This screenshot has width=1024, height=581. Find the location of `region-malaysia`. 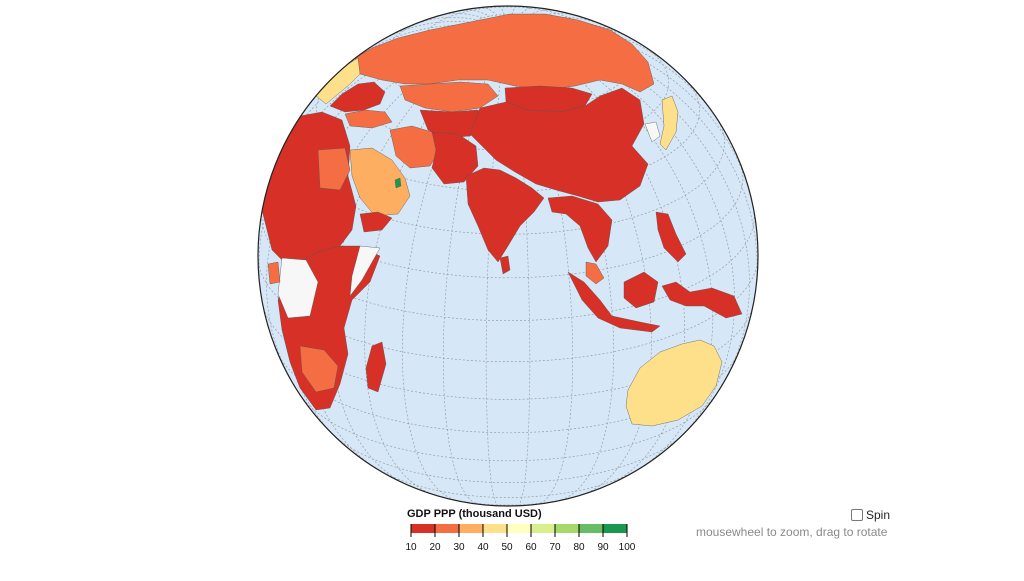

region-malaysia is located at coordinates (595, 273).